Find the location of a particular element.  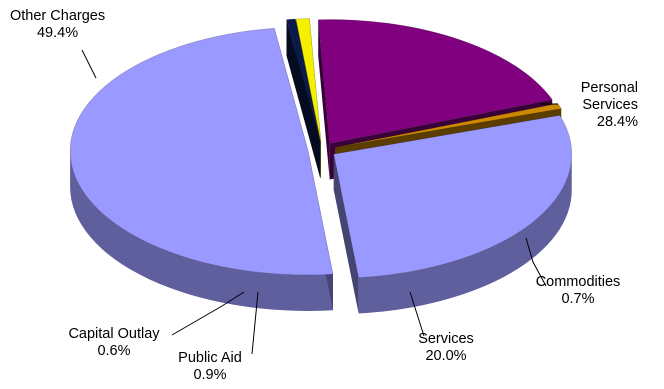

label-capital-outlay-name: Capital Outlay is located at coordinates (114, 334).